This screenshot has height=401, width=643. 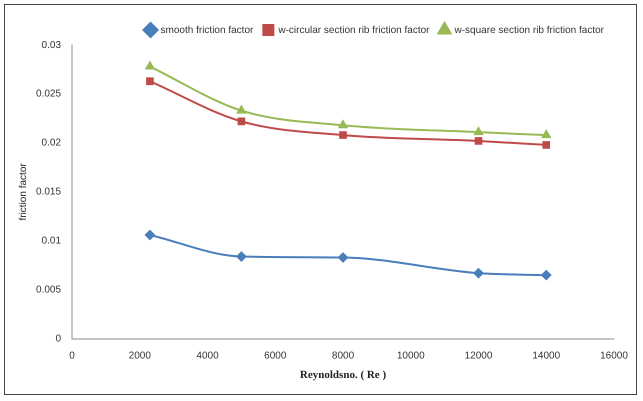 What do you see at coordinates (52, 143) in the screenshot?
I see `y-tick-label: 0.02` at bounding box center [52, 143].